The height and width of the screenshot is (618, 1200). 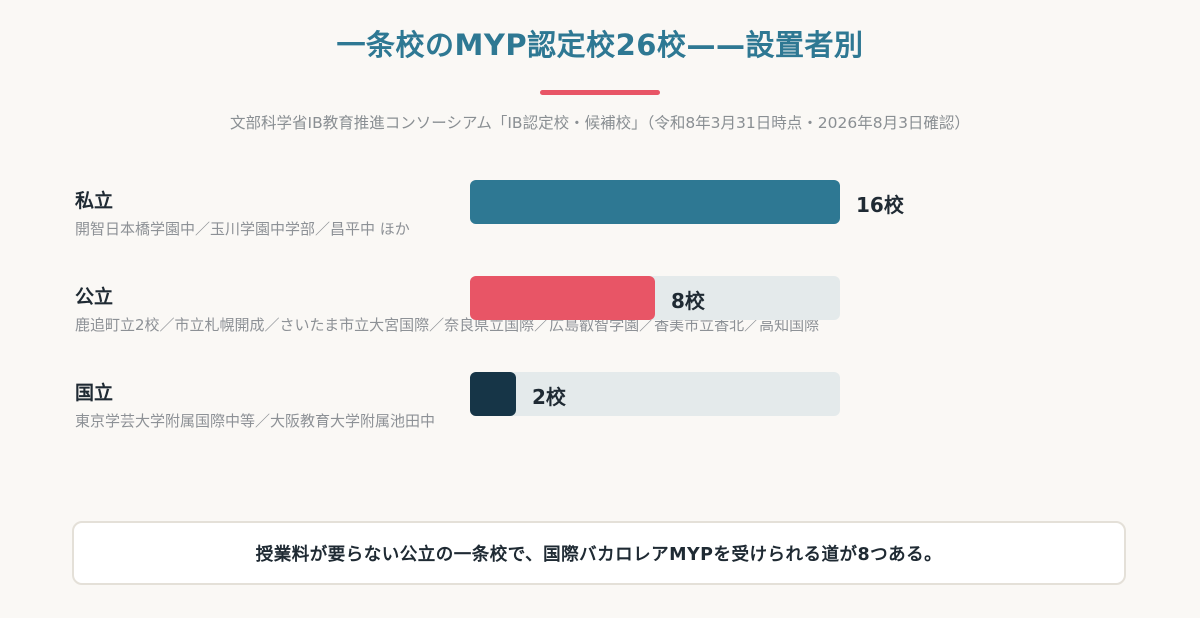 What do you see at coordinates (94, 201) in the screenshot?
I see `category-label: 私立` at bounding box center [94, 201].